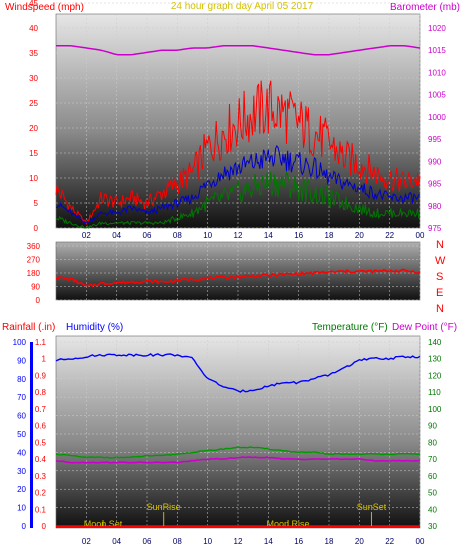 The height and width of the screenshot is (555, 466). I want to click on rainfall-tick-label: 0.6, so click(41, 426).